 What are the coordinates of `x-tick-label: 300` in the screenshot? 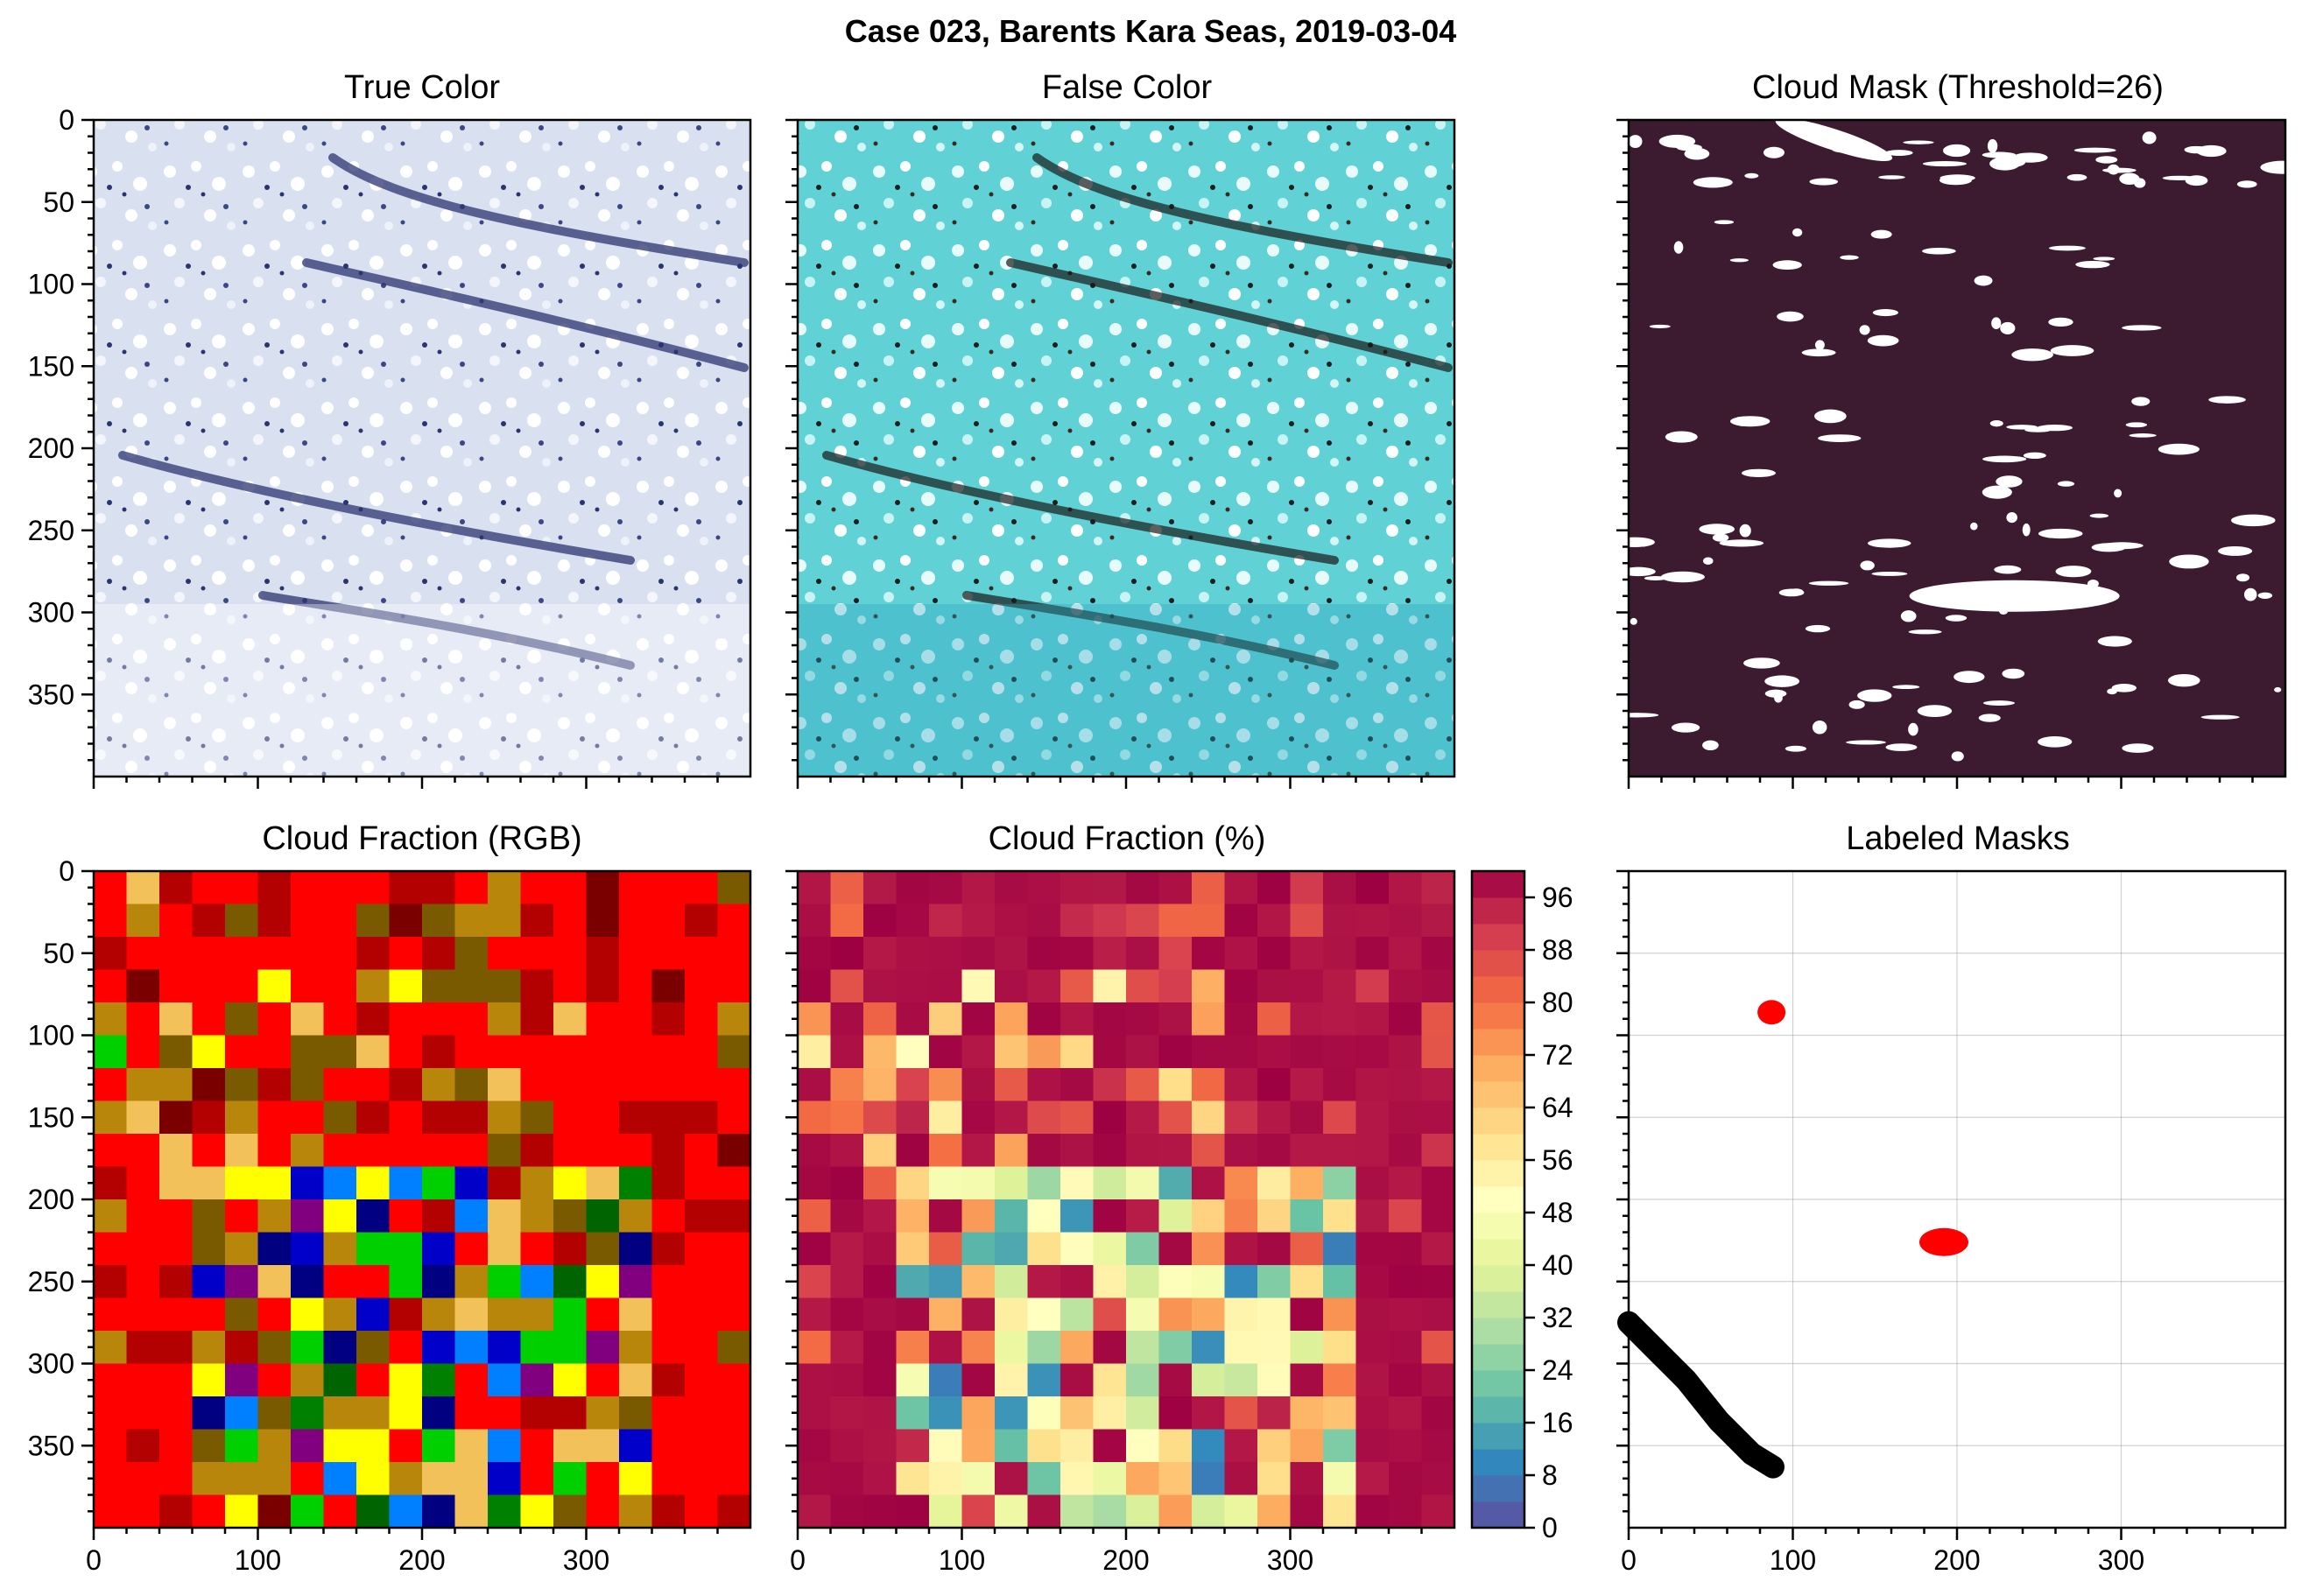 It's located at (2121, 1560).